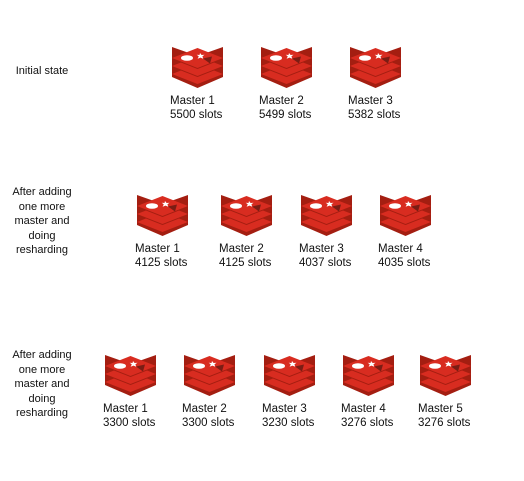 Image resolution: width=524 pixels, height=481 pixels. What do you see at coordinates (325, 263) in the screenshot?
I see `master-slots: 4037 slots` at bounding box center [325, 263].